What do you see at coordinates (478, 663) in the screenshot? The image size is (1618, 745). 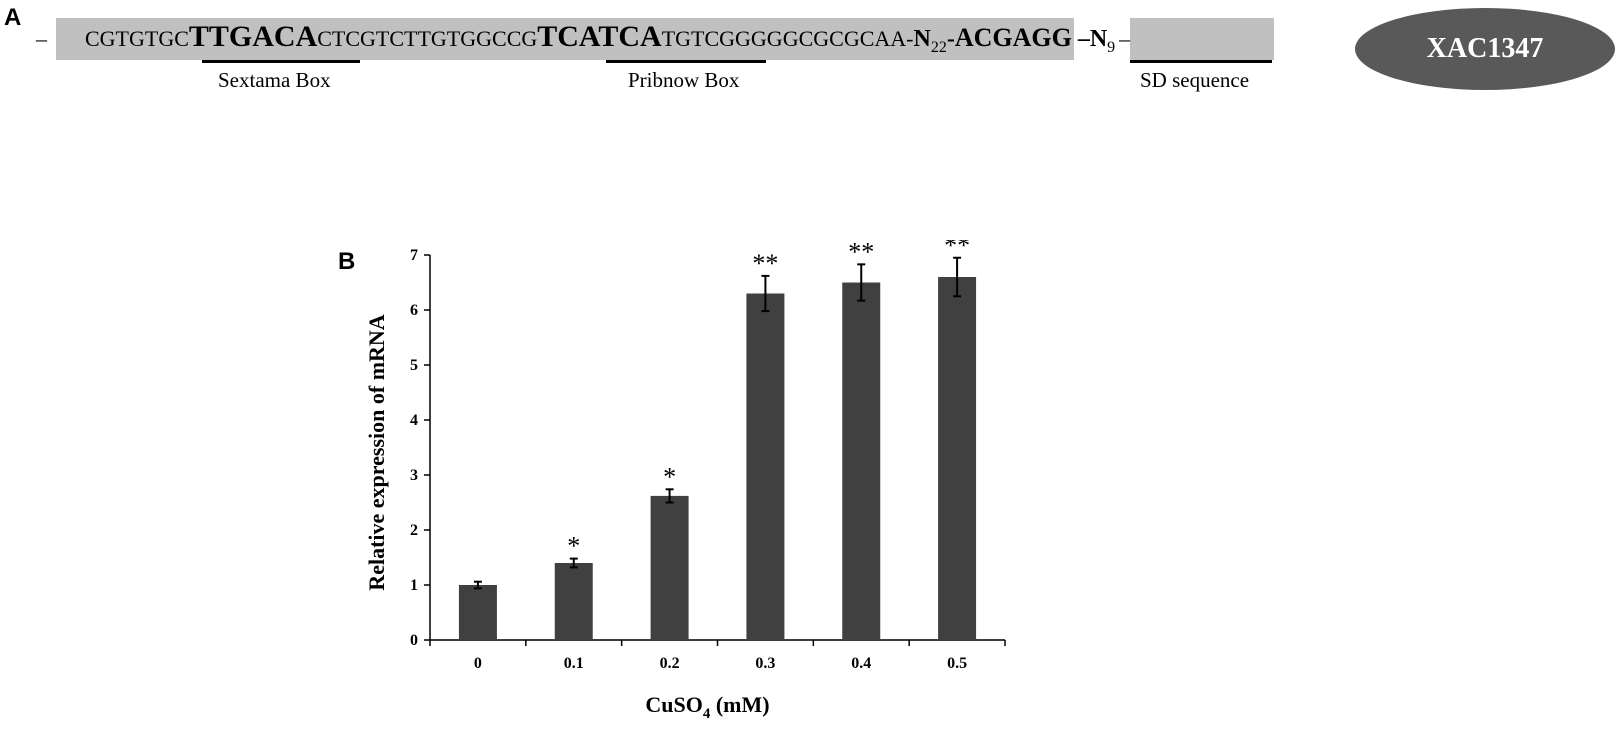 I see `x-tick-label: 0` at bounding box center [478, 663].